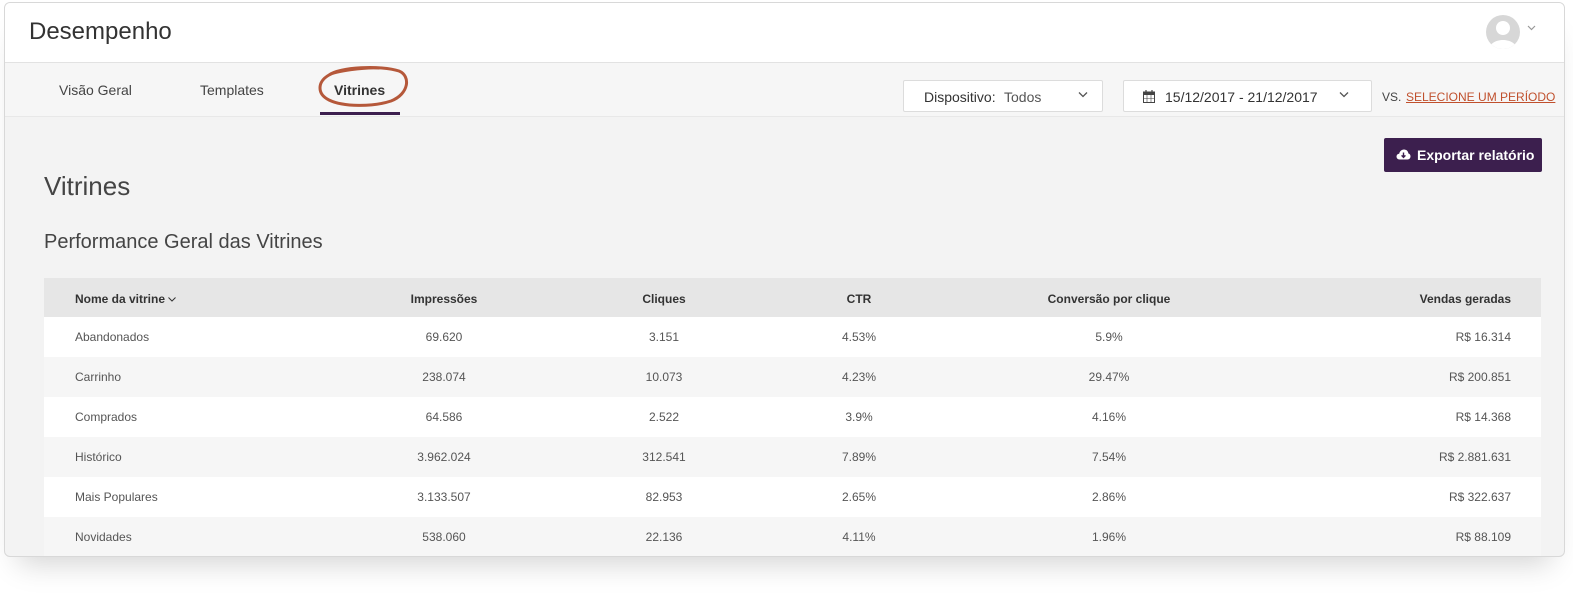 Image resolution: width=1573 pixels, height=593 pixels. Describe the element at coordinates (664, 417) in the screenshot. I see `cell-cliques: 2.522` at that location.